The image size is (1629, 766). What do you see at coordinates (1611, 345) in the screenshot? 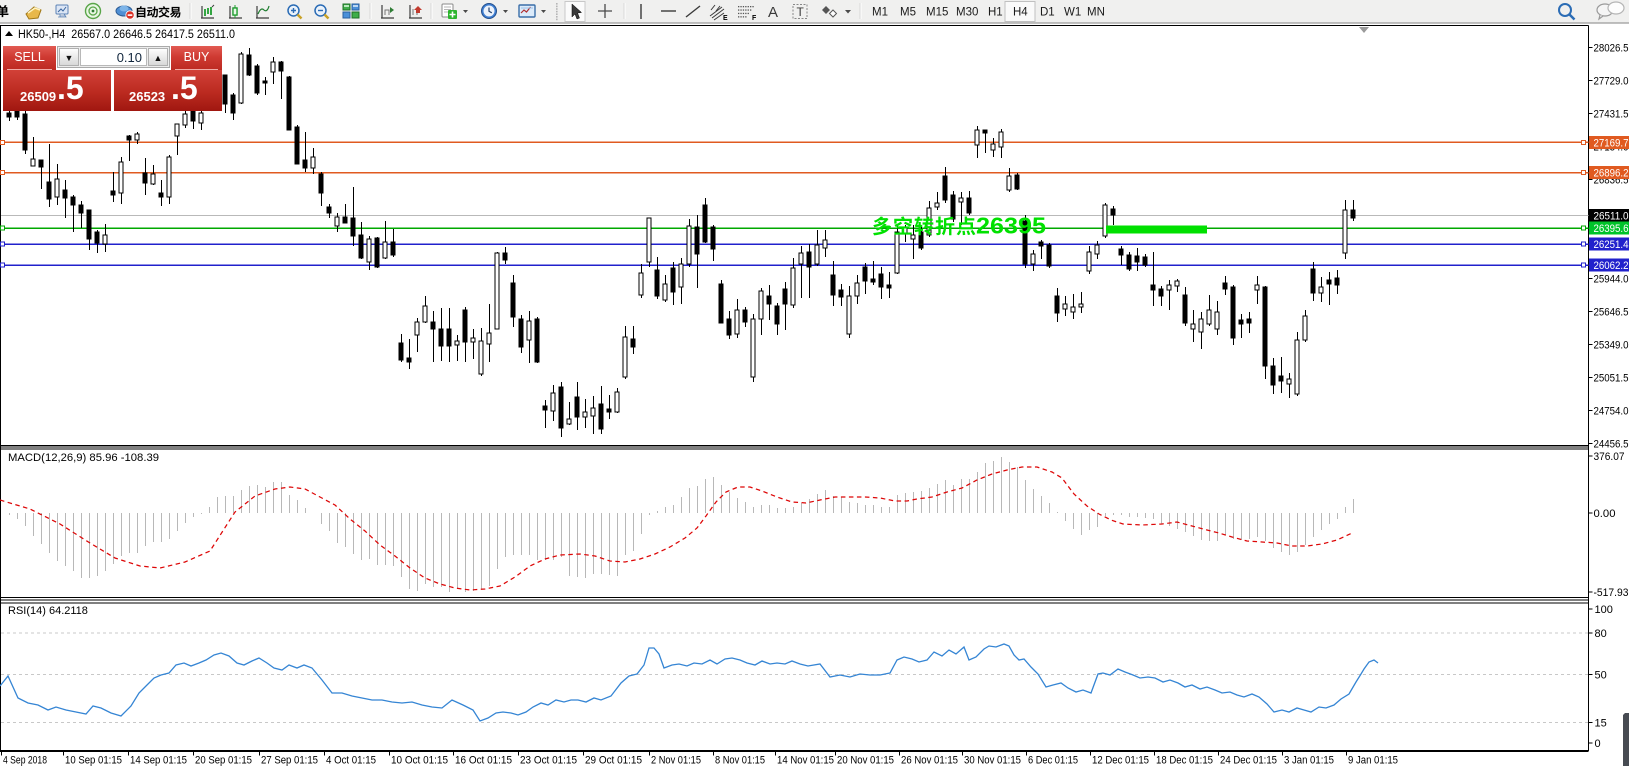
I see `svg-text: 25349.0` at bounding box center [1611, 345].